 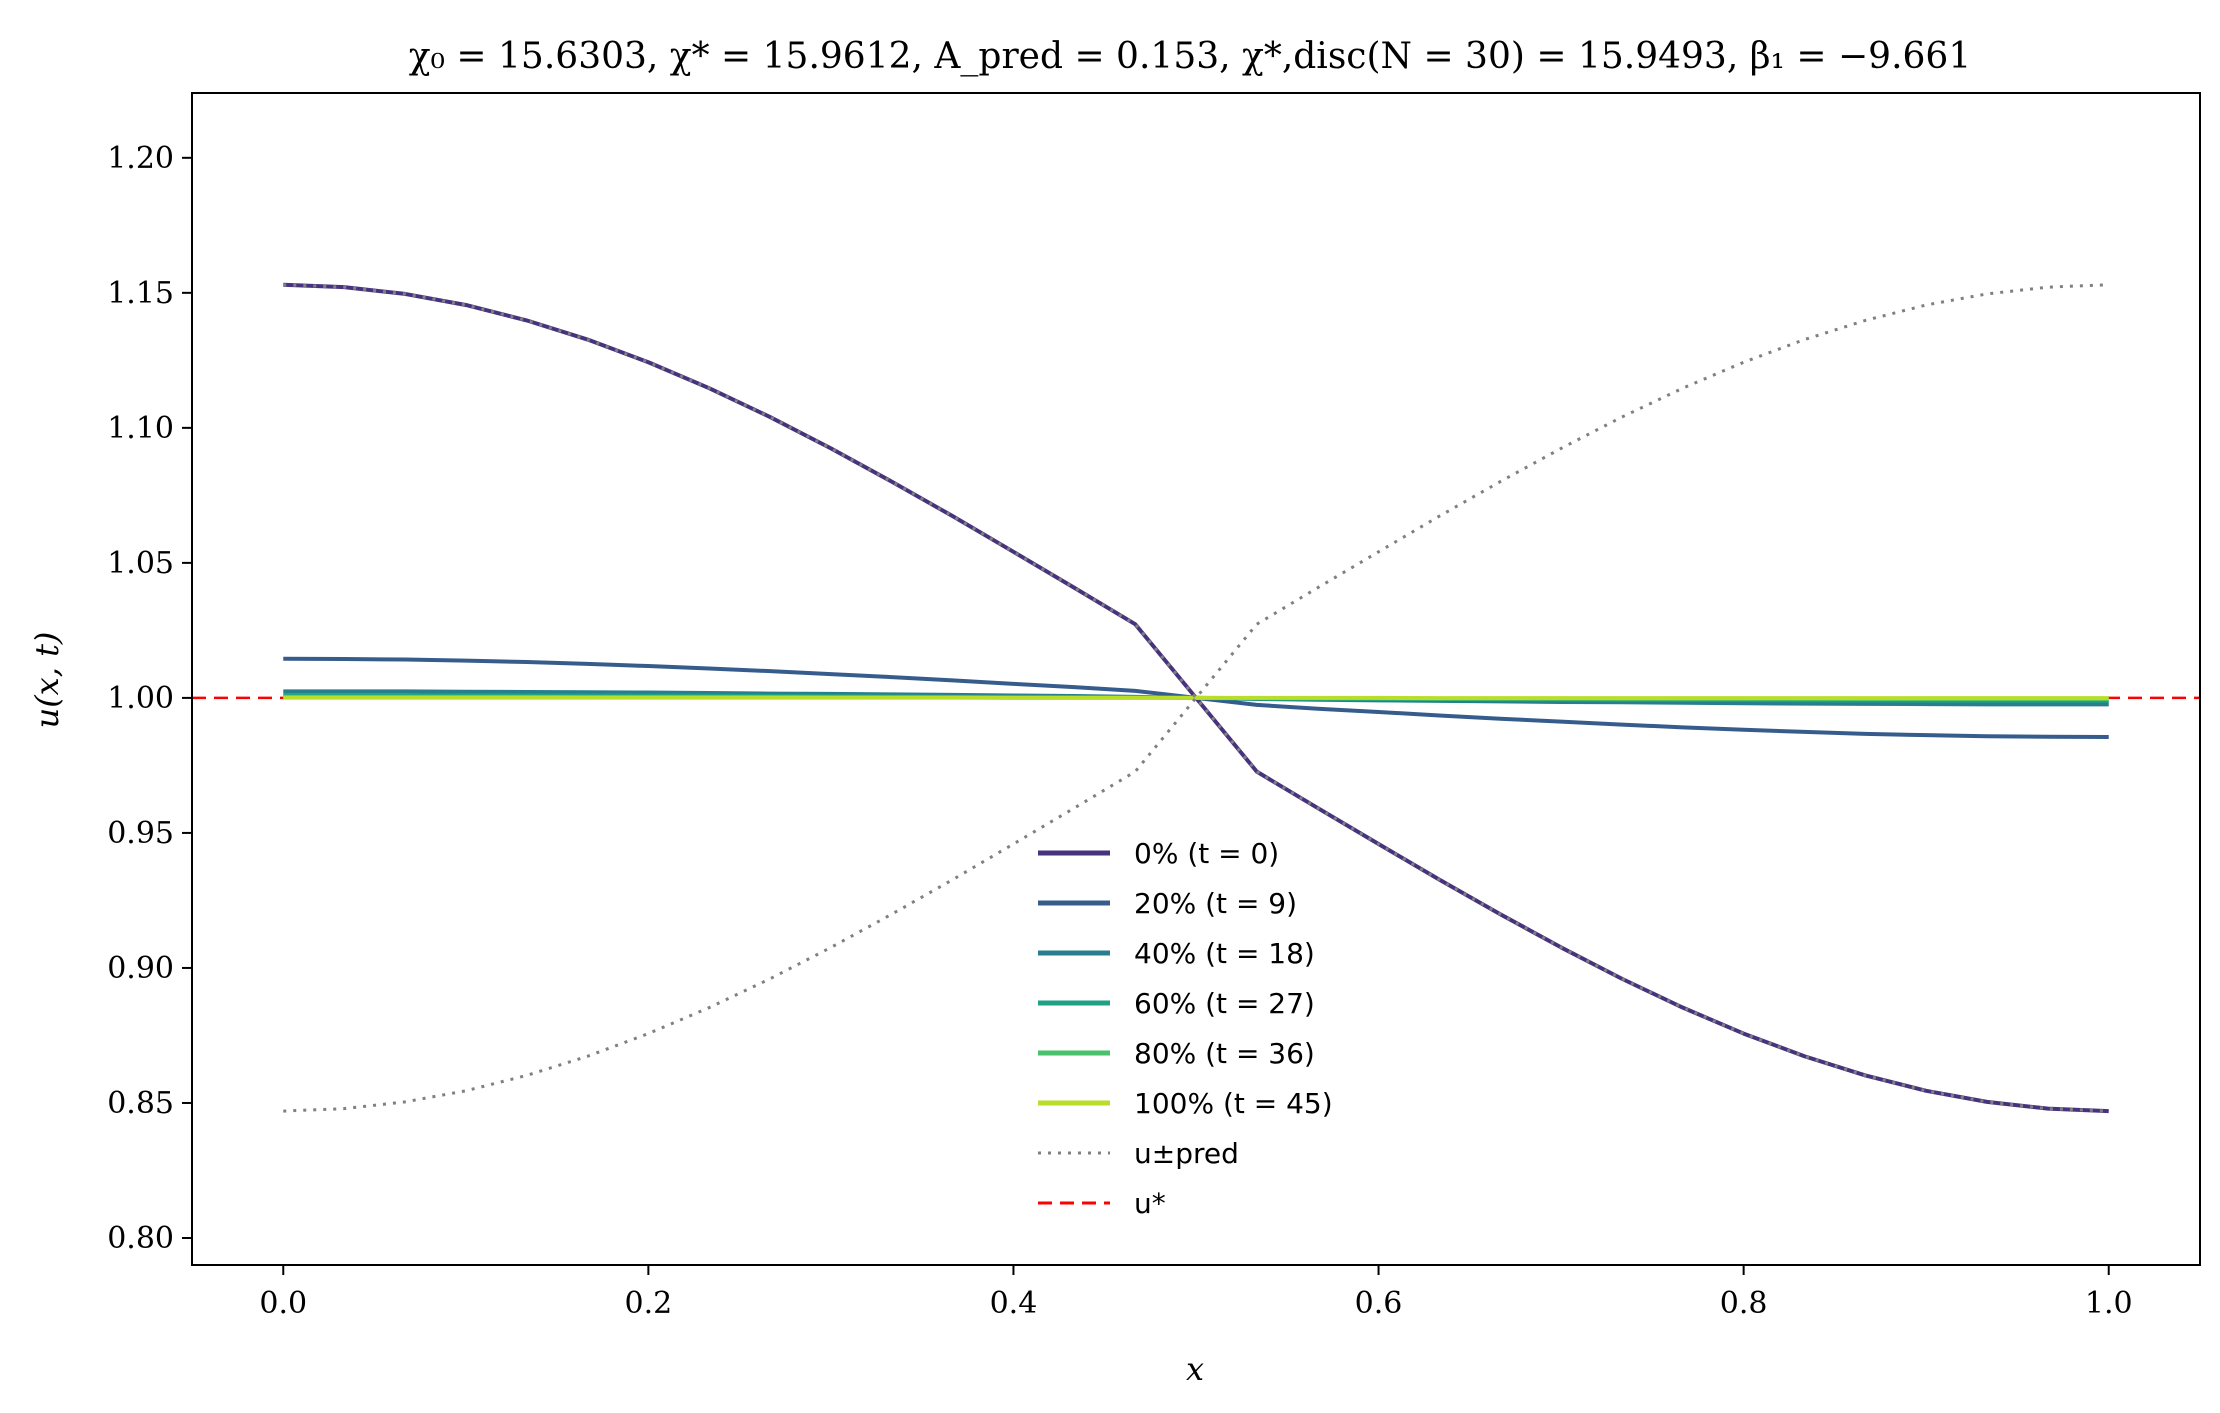 What do you see at coordinates (140, 158) in the screenshot?
I see `y-tick-label: 1.20` at bounding box center [140, 158].